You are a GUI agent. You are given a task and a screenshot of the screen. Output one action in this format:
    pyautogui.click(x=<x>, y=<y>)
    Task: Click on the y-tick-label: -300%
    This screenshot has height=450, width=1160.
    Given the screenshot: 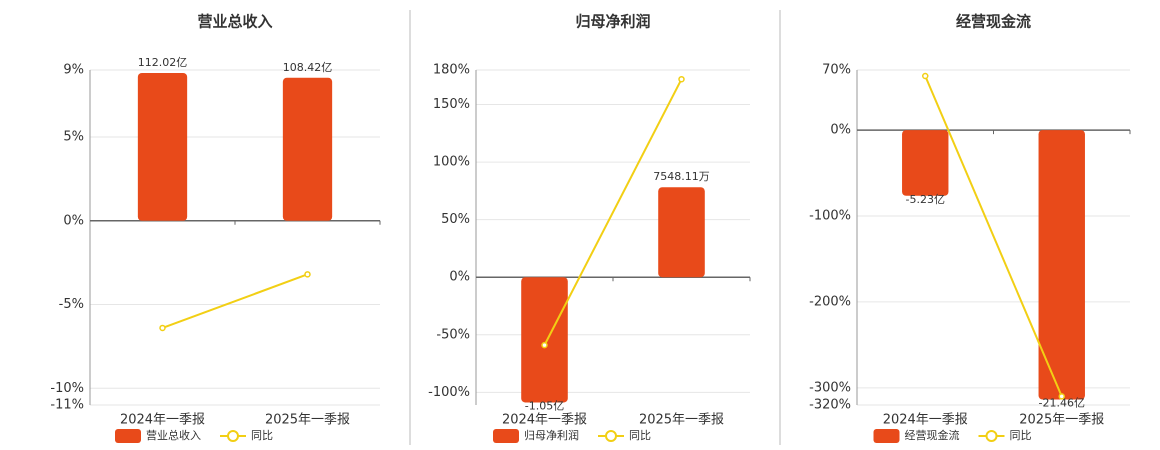 What is the action you would take?
    pyautogui.click(x=830, y=387)
    